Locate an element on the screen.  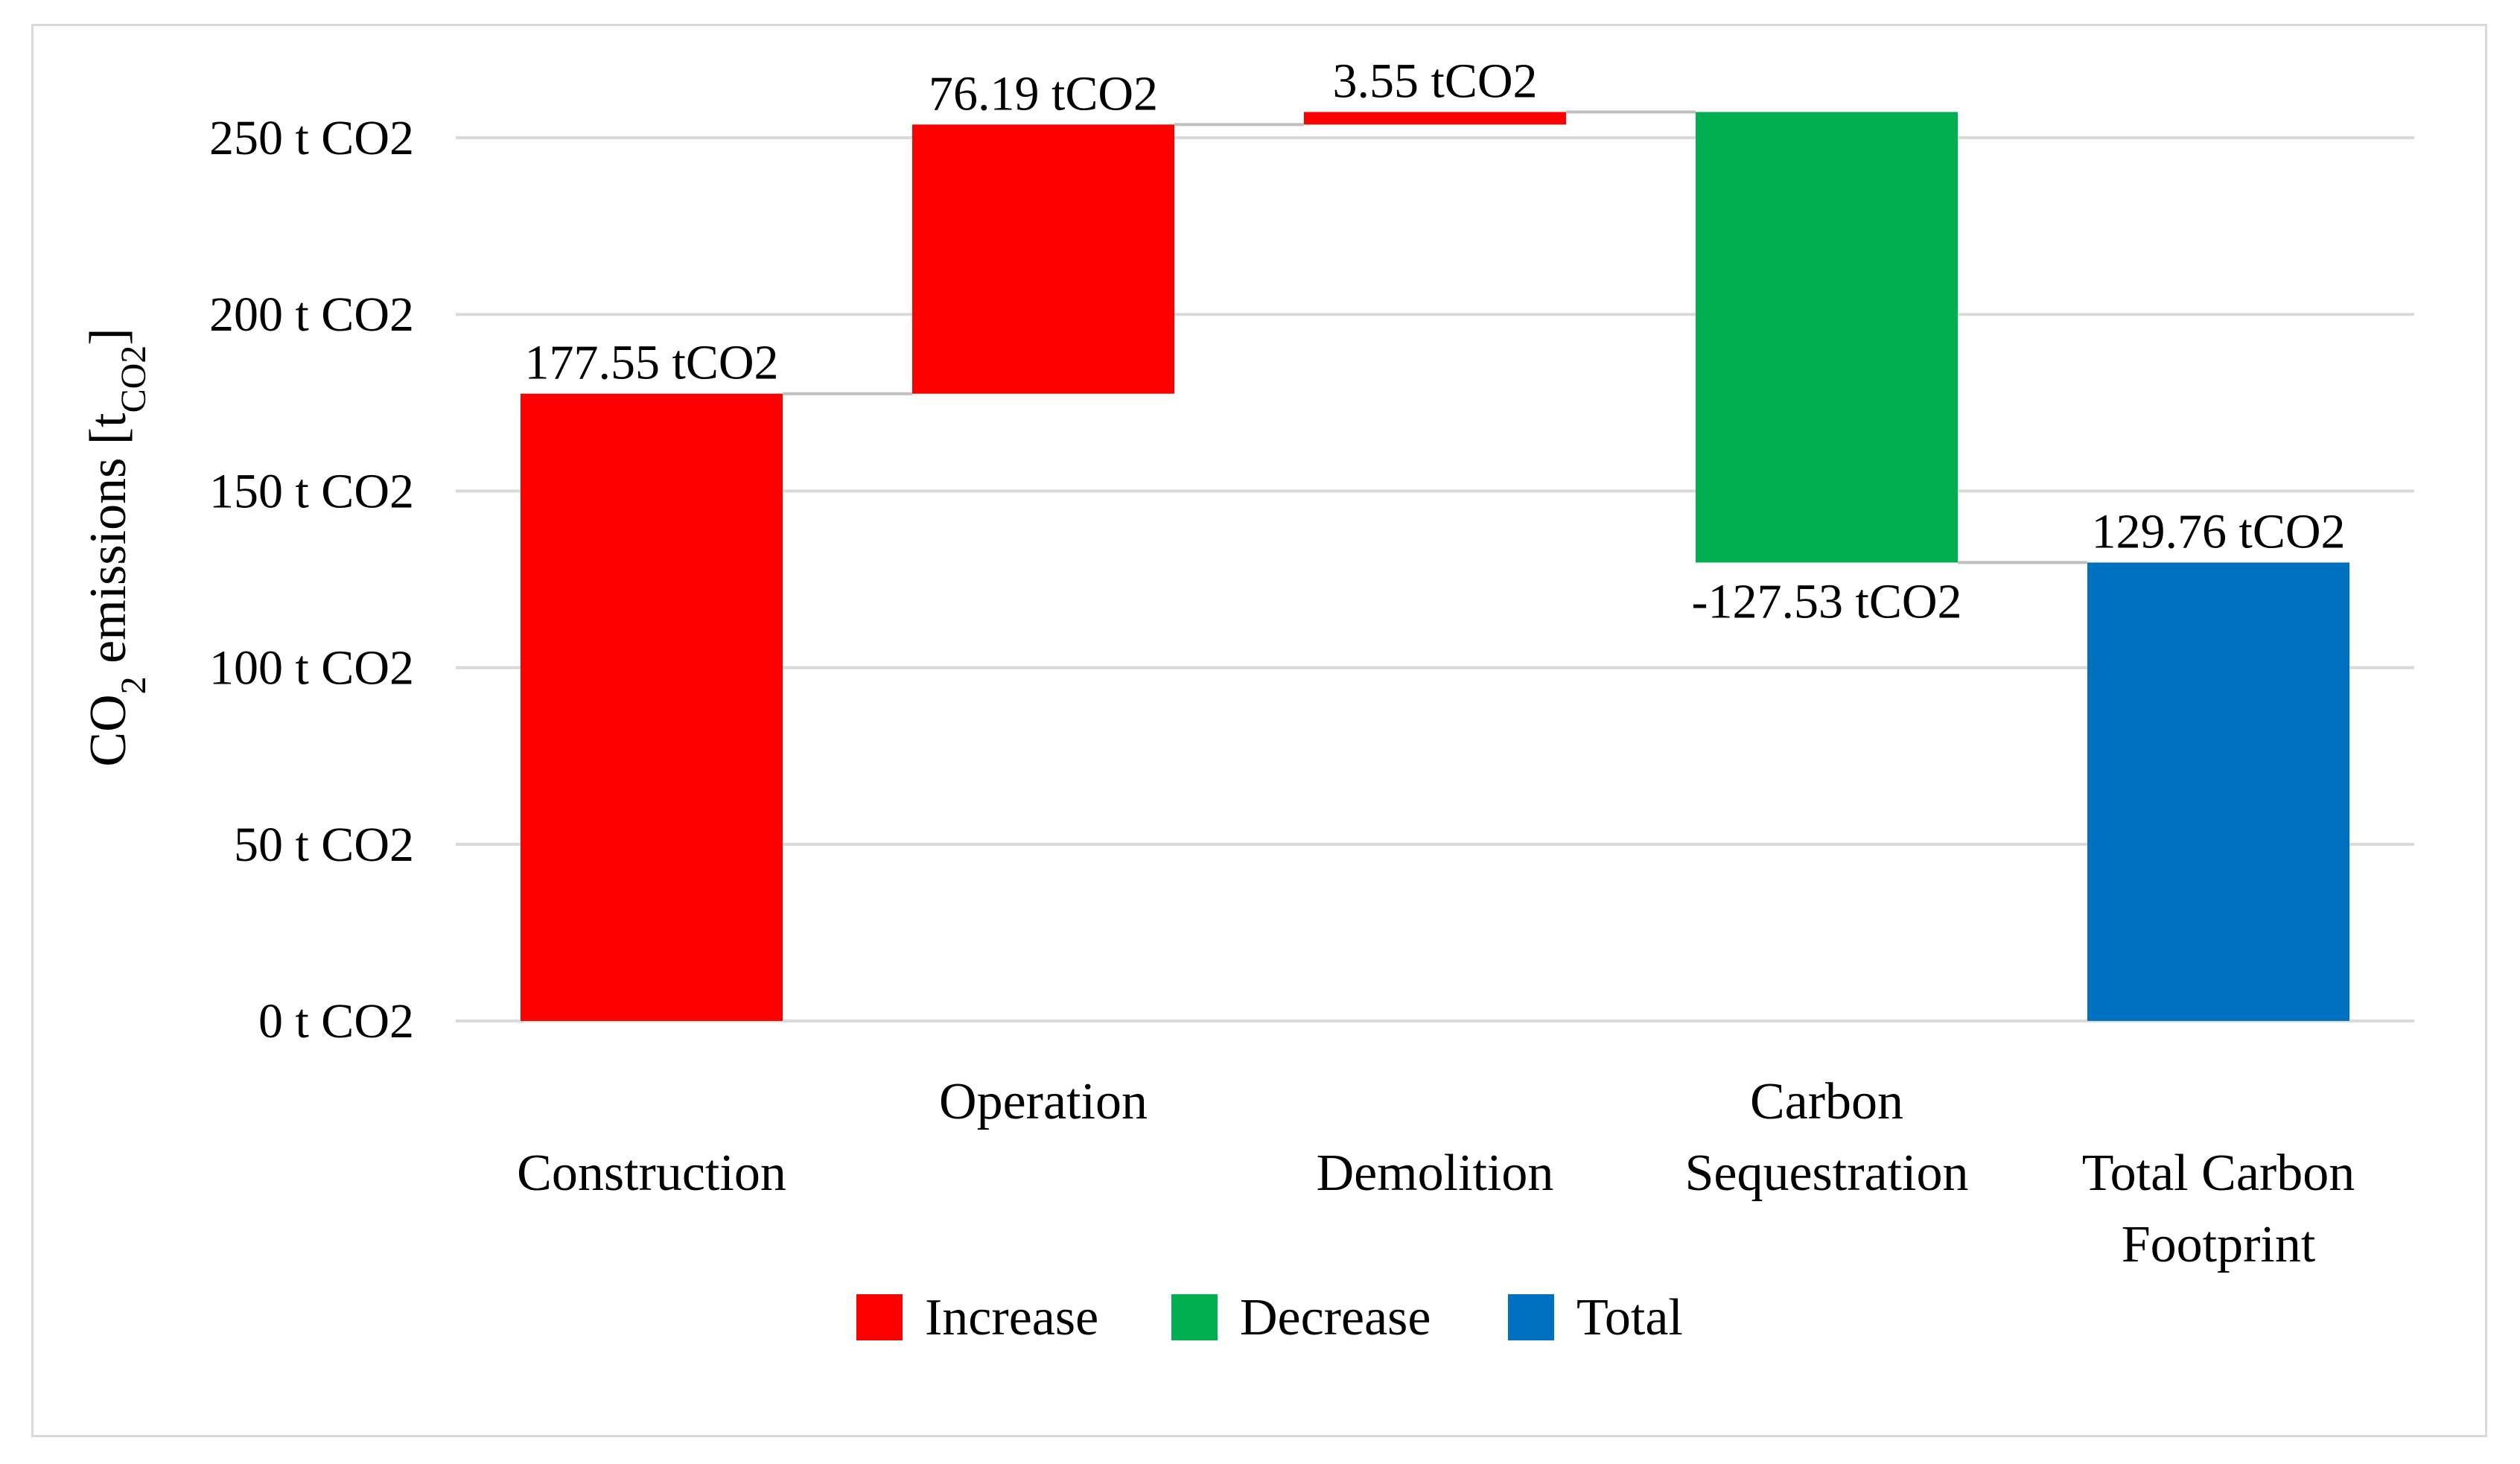
x-category-label: Carbon is located at coordinates (1826, 1101).